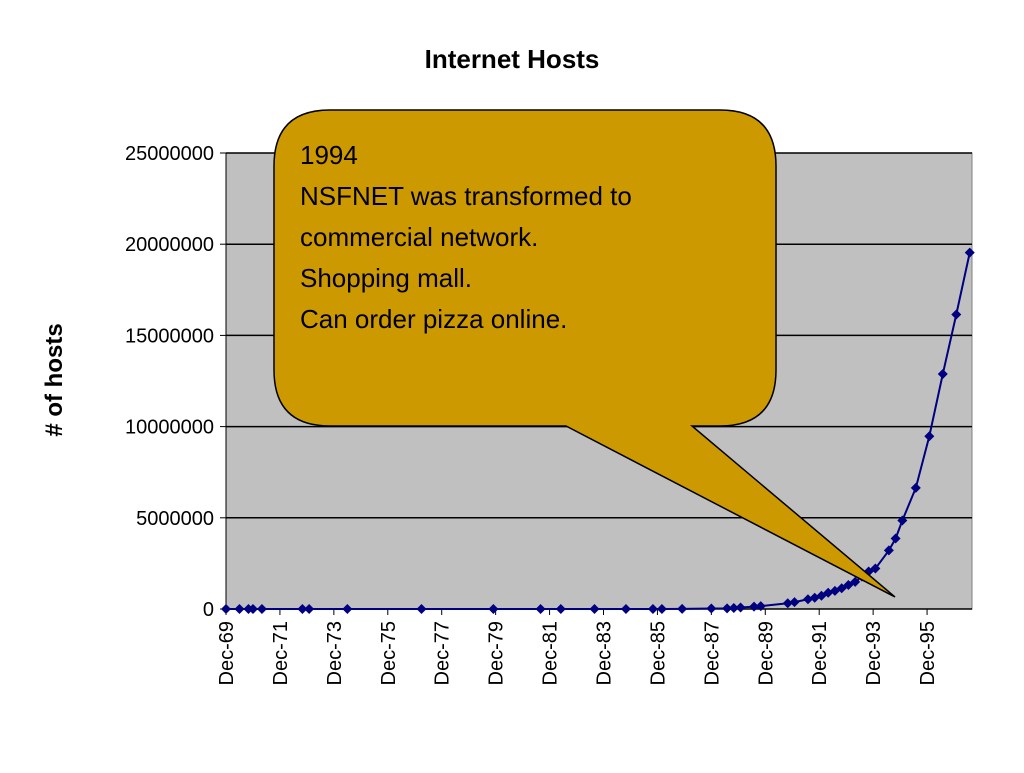  Describe the element at coordinates (335, 653) in the screenshot. I see `x-tick-label: Dec-73` at that location.